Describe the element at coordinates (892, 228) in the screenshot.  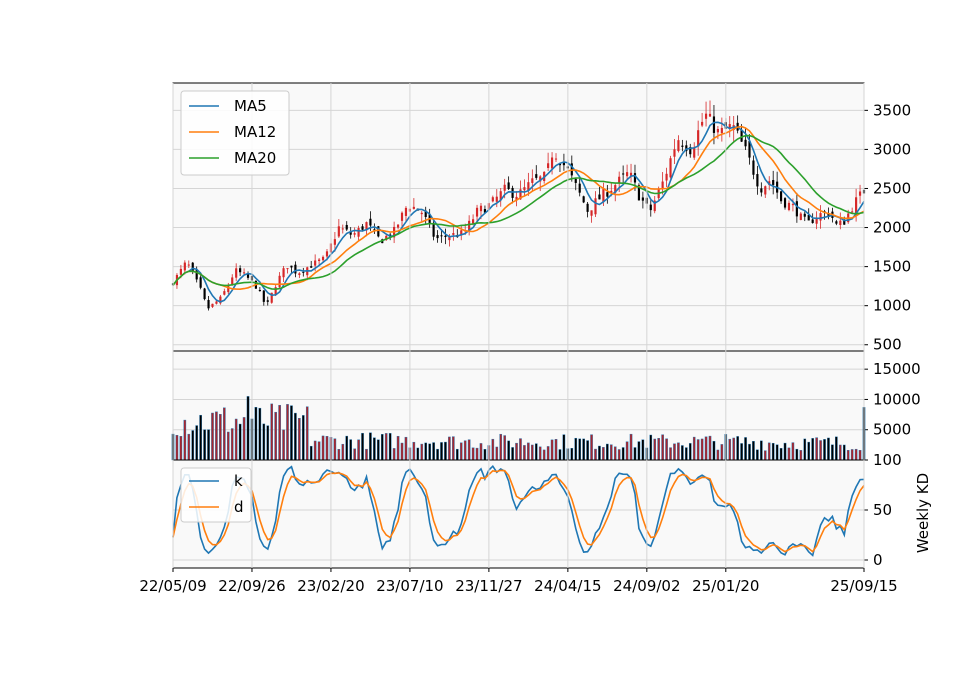
I see `price-tick-label: 2000` at that location.